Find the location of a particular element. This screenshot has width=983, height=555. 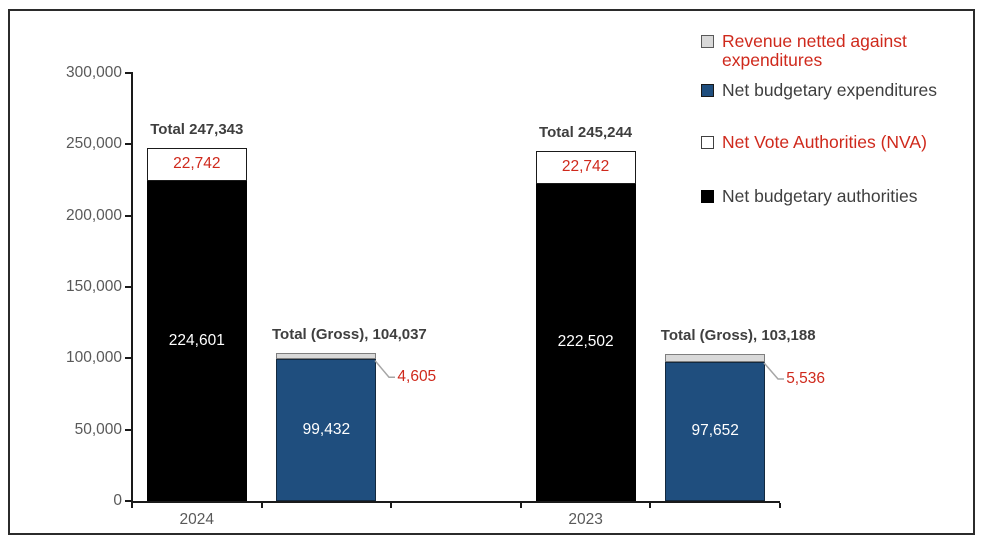

y-tick-label: 0 is located at coordinates (117, 500).